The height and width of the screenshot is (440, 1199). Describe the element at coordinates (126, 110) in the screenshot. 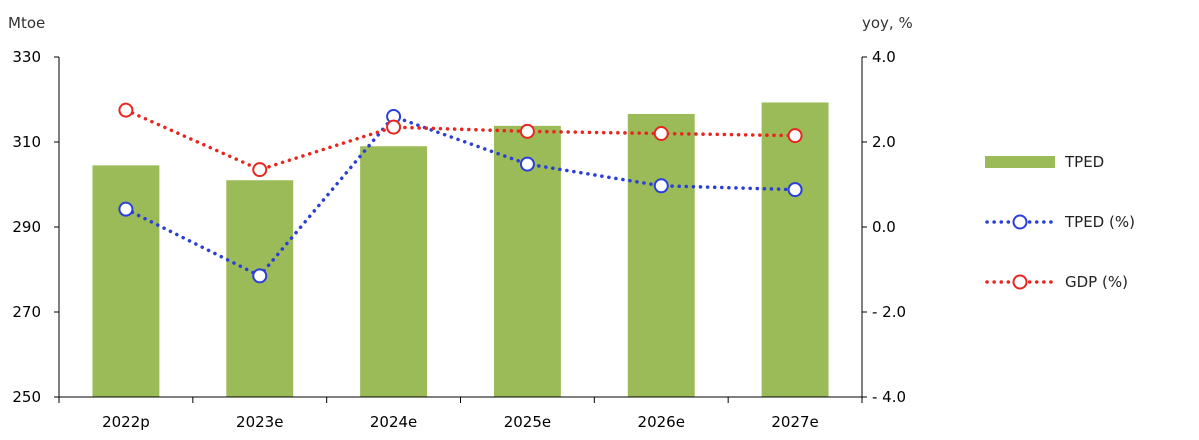

I see `point-gdp--2022p` at that location.